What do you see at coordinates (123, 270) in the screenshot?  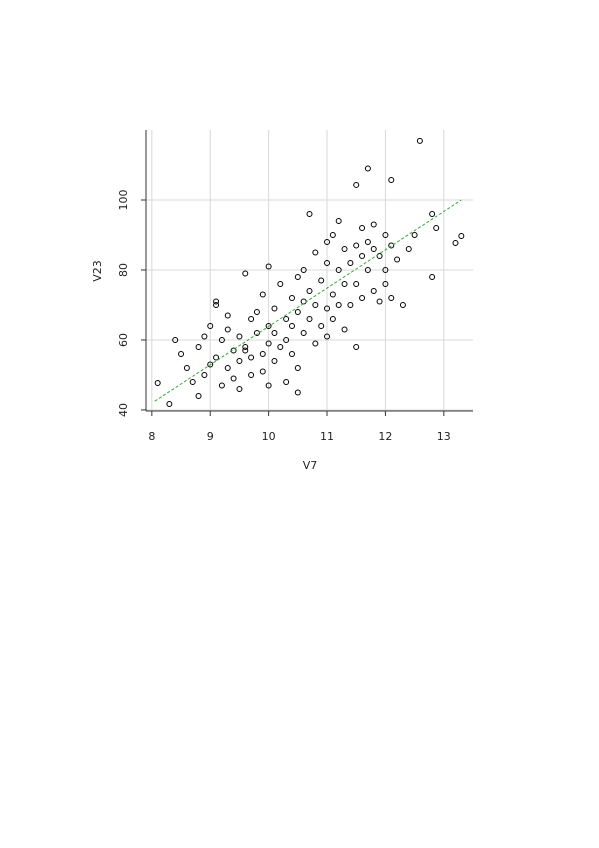 I see `y-tick-label: 80` at bounding box center [123, 270].